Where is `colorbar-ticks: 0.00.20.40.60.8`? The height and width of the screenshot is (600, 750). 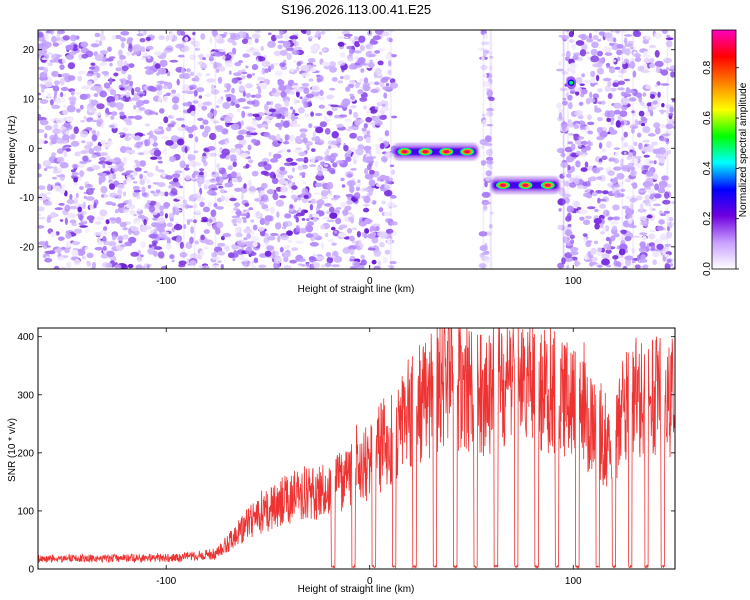 colorbar-ticks: 0.00.20.40.60.8 is located at coordinates (720, 168).